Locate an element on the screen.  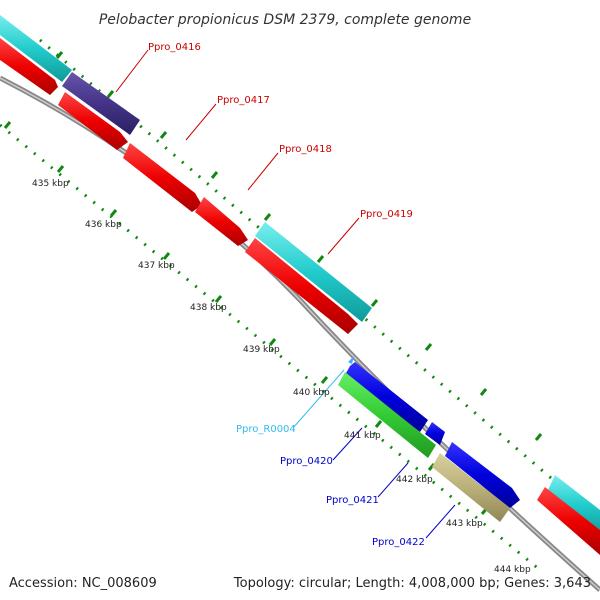
gene-cyan-upper-left is located at coordinates (36, 48).